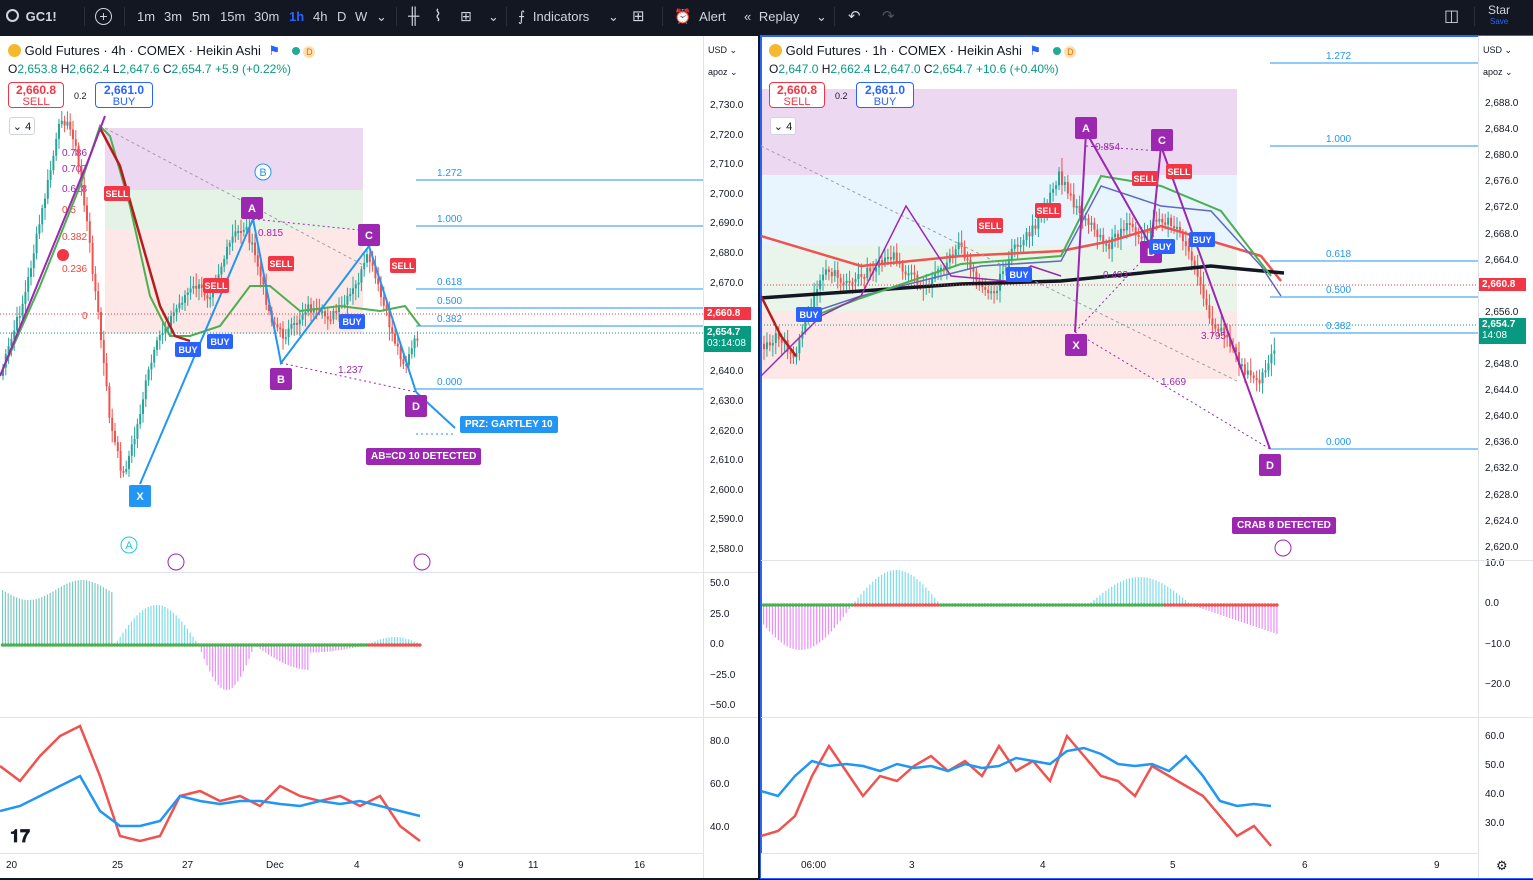  Describe the element at coordinates (771, 16) in the screenshot. I see `replay-button: « Replay` at that location.